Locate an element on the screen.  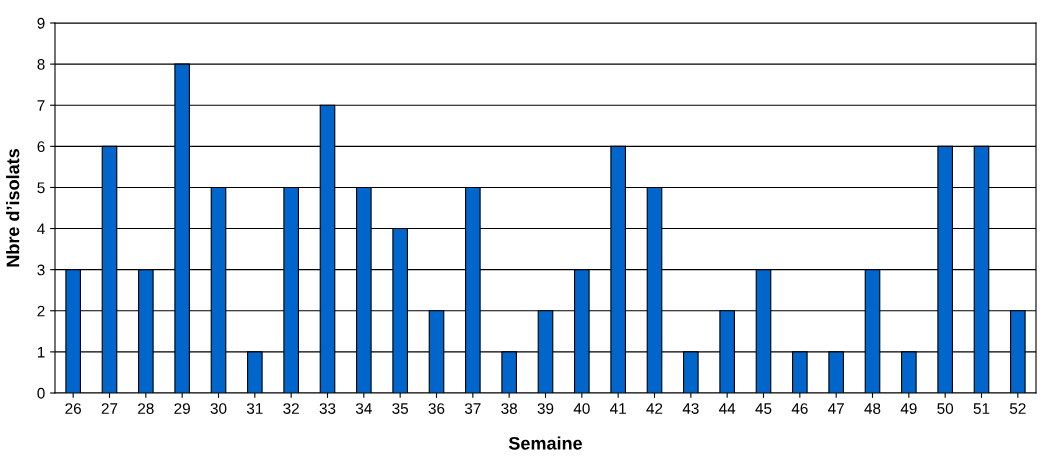
x-tick-label: 48 is located at coordinates (872, 408).